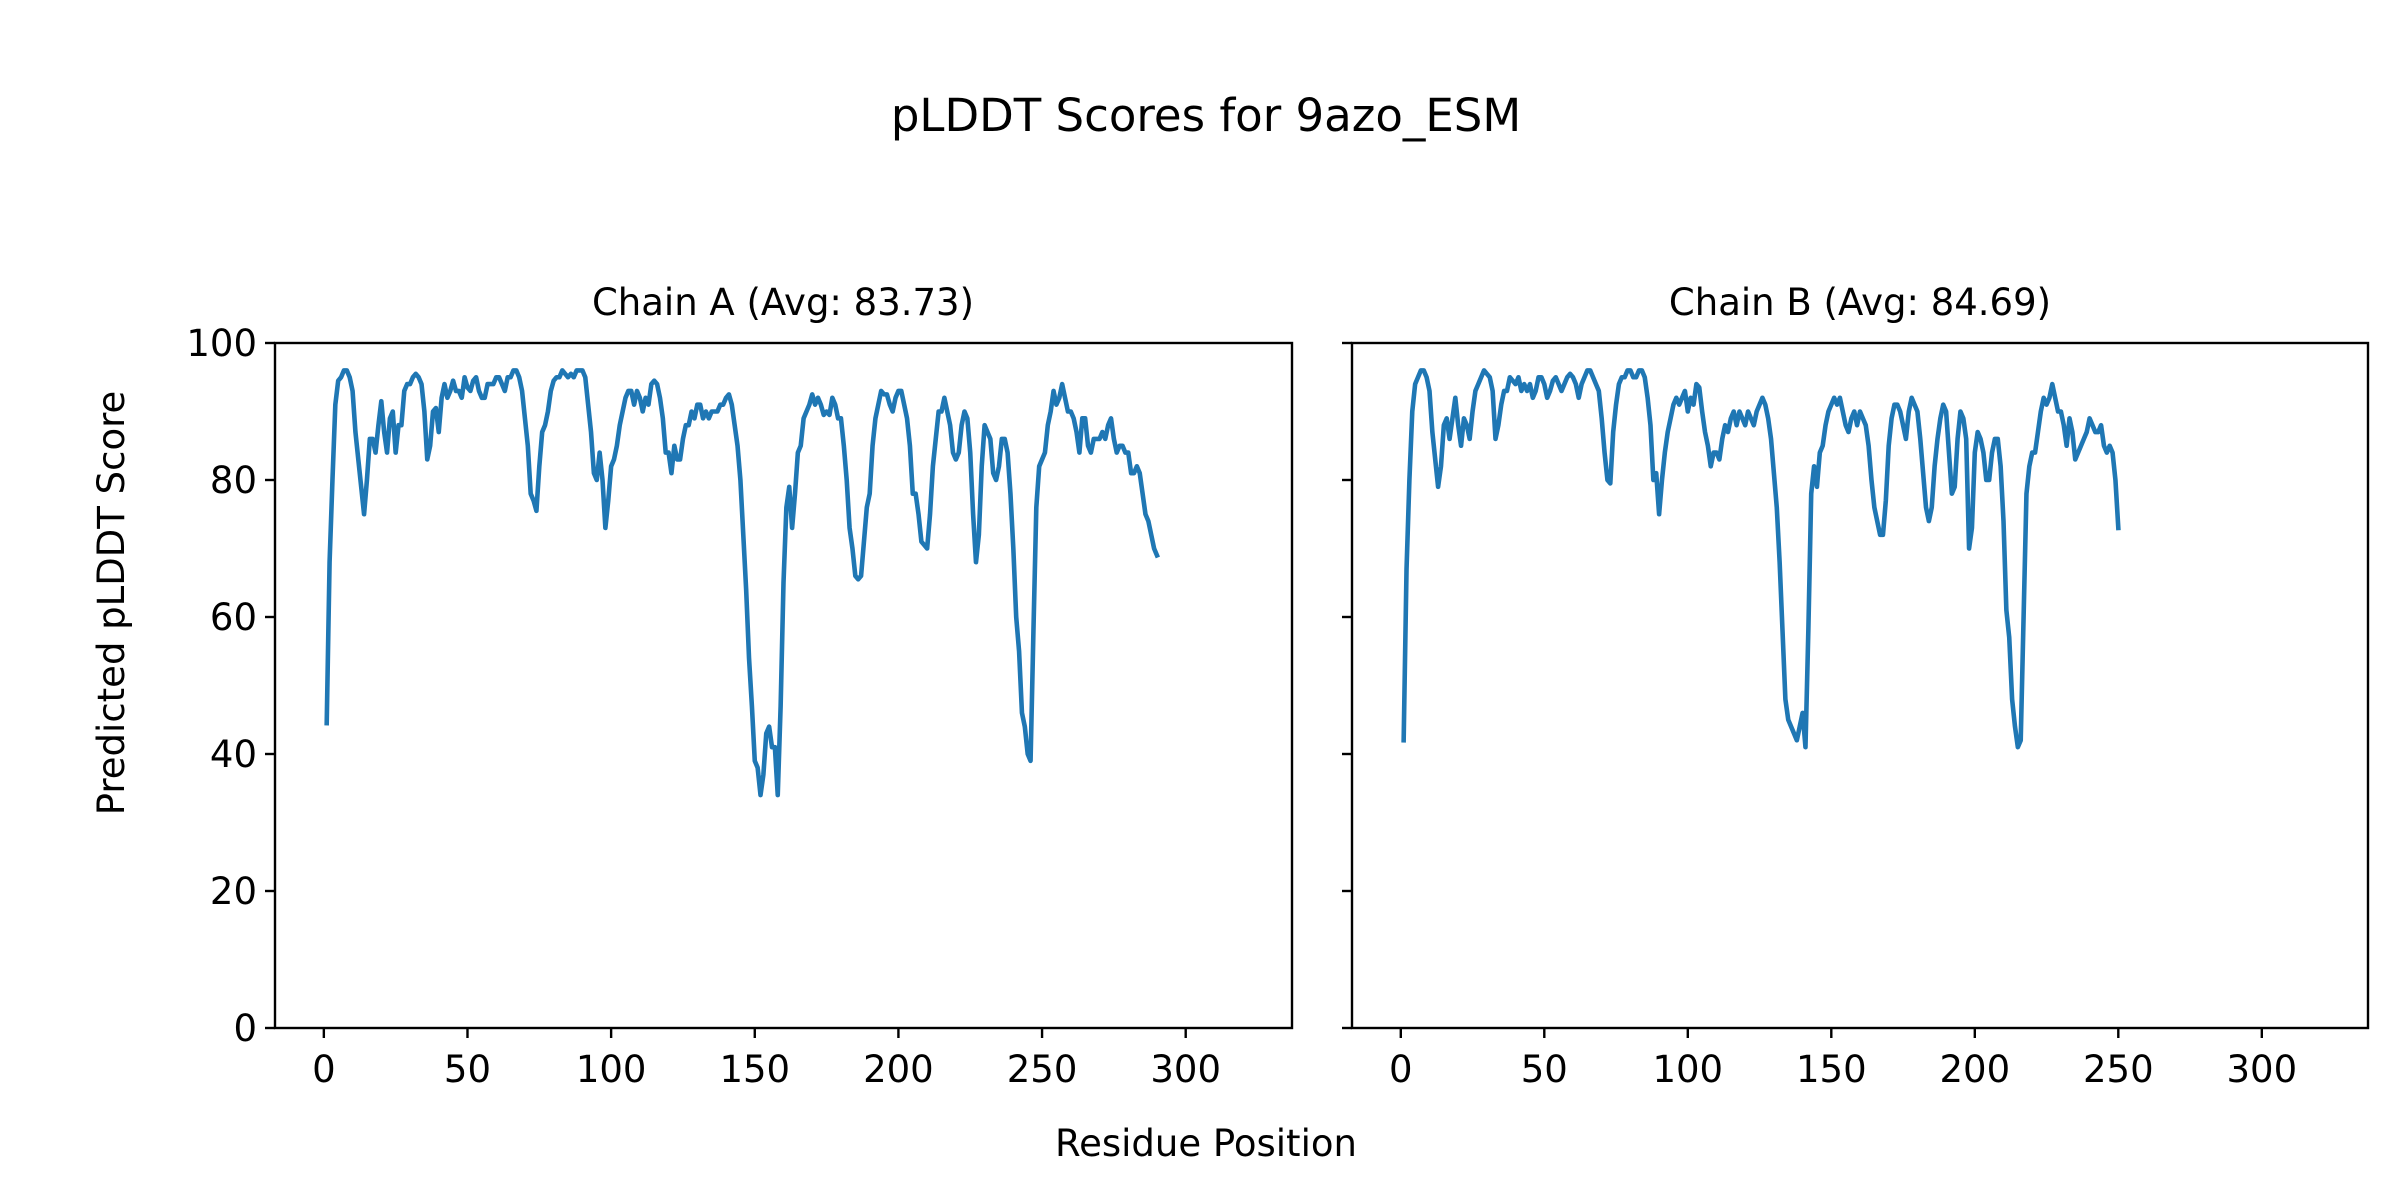 Image resolution: width=2400 pixels, height=1200 pixels. What do you see at coordinates (783, 302) in the screenshot?
I see `chart-title-chain-a: Chain A (Avg: 83.73)` at bounding box center [783, 302].